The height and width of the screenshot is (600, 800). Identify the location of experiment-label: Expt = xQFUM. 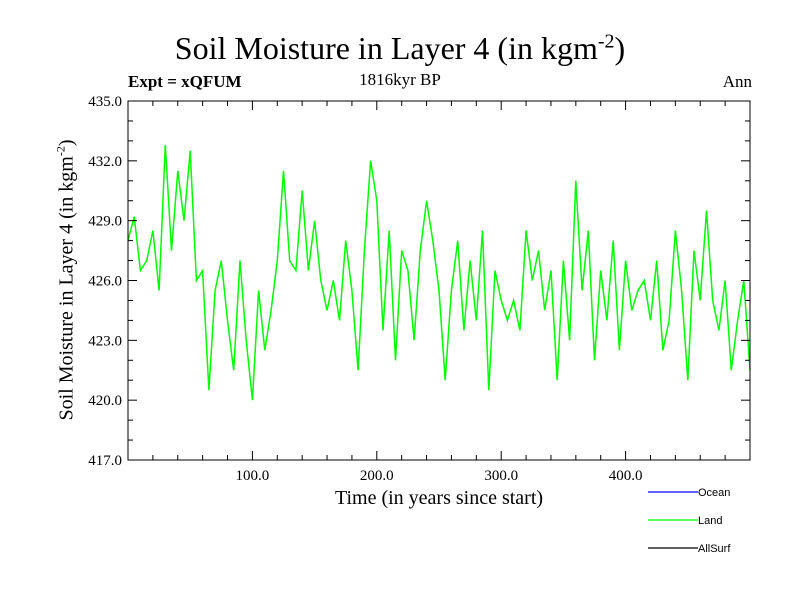
(185, 81).